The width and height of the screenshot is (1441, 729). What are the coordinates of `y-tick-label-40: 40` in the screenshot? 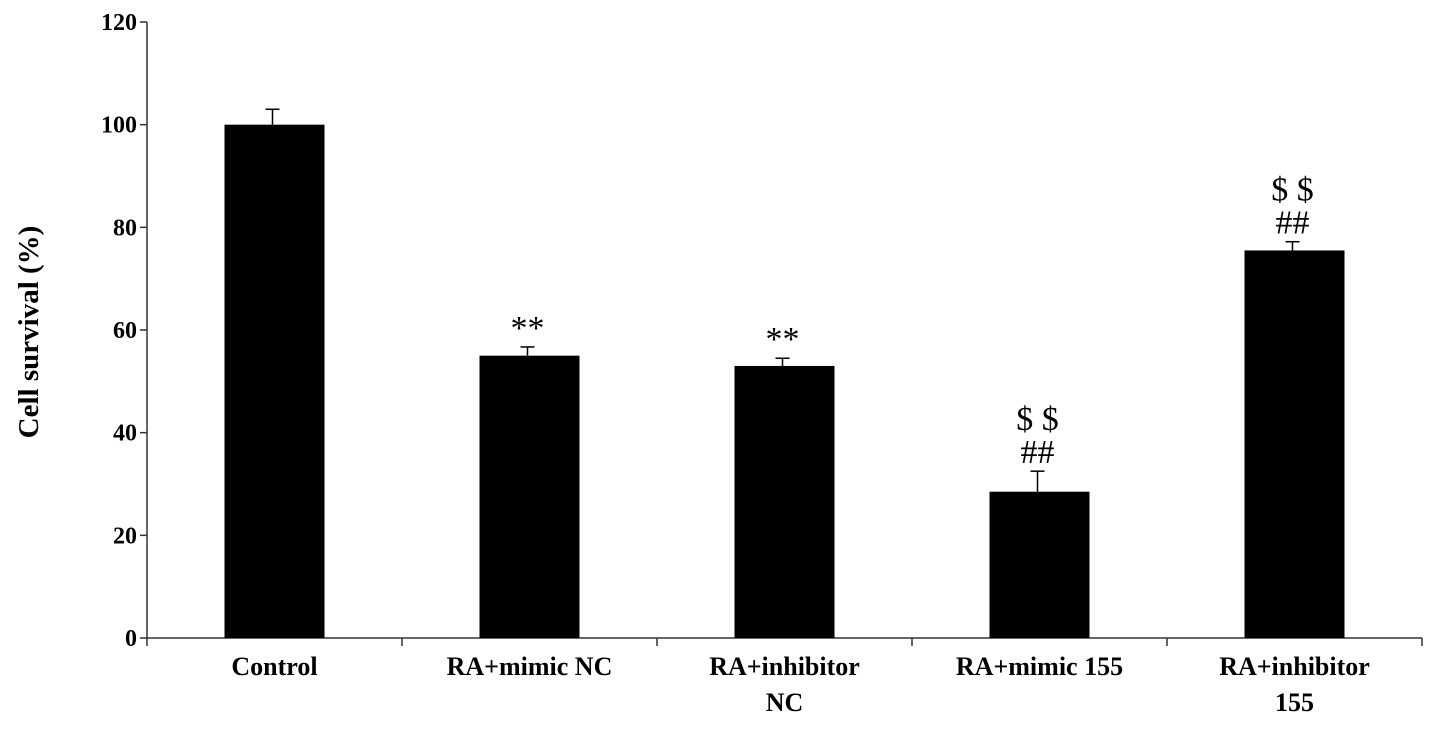 It's located at (125, 434).